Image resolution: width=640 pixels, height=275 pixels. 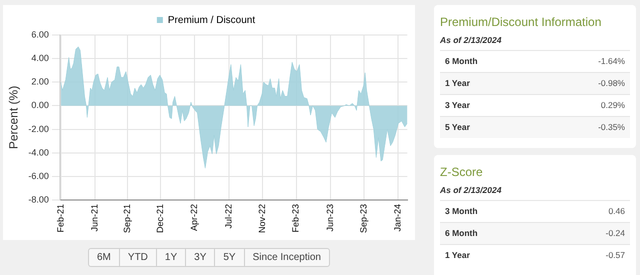 I want to click on text: 5Y, so click(x=229, y=257).